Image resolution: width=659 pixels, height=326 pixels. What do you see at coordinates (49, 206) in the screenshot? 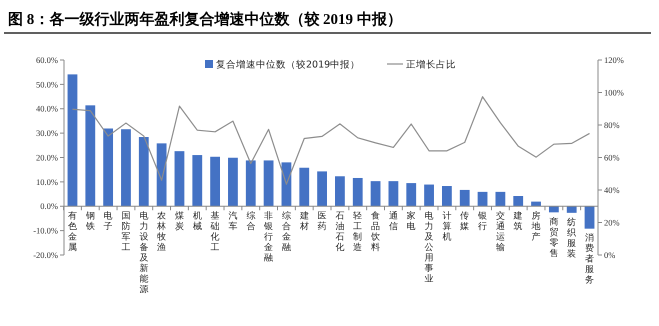
I see `y-tick-label: 0.0%` at bounding box center [49, 206].